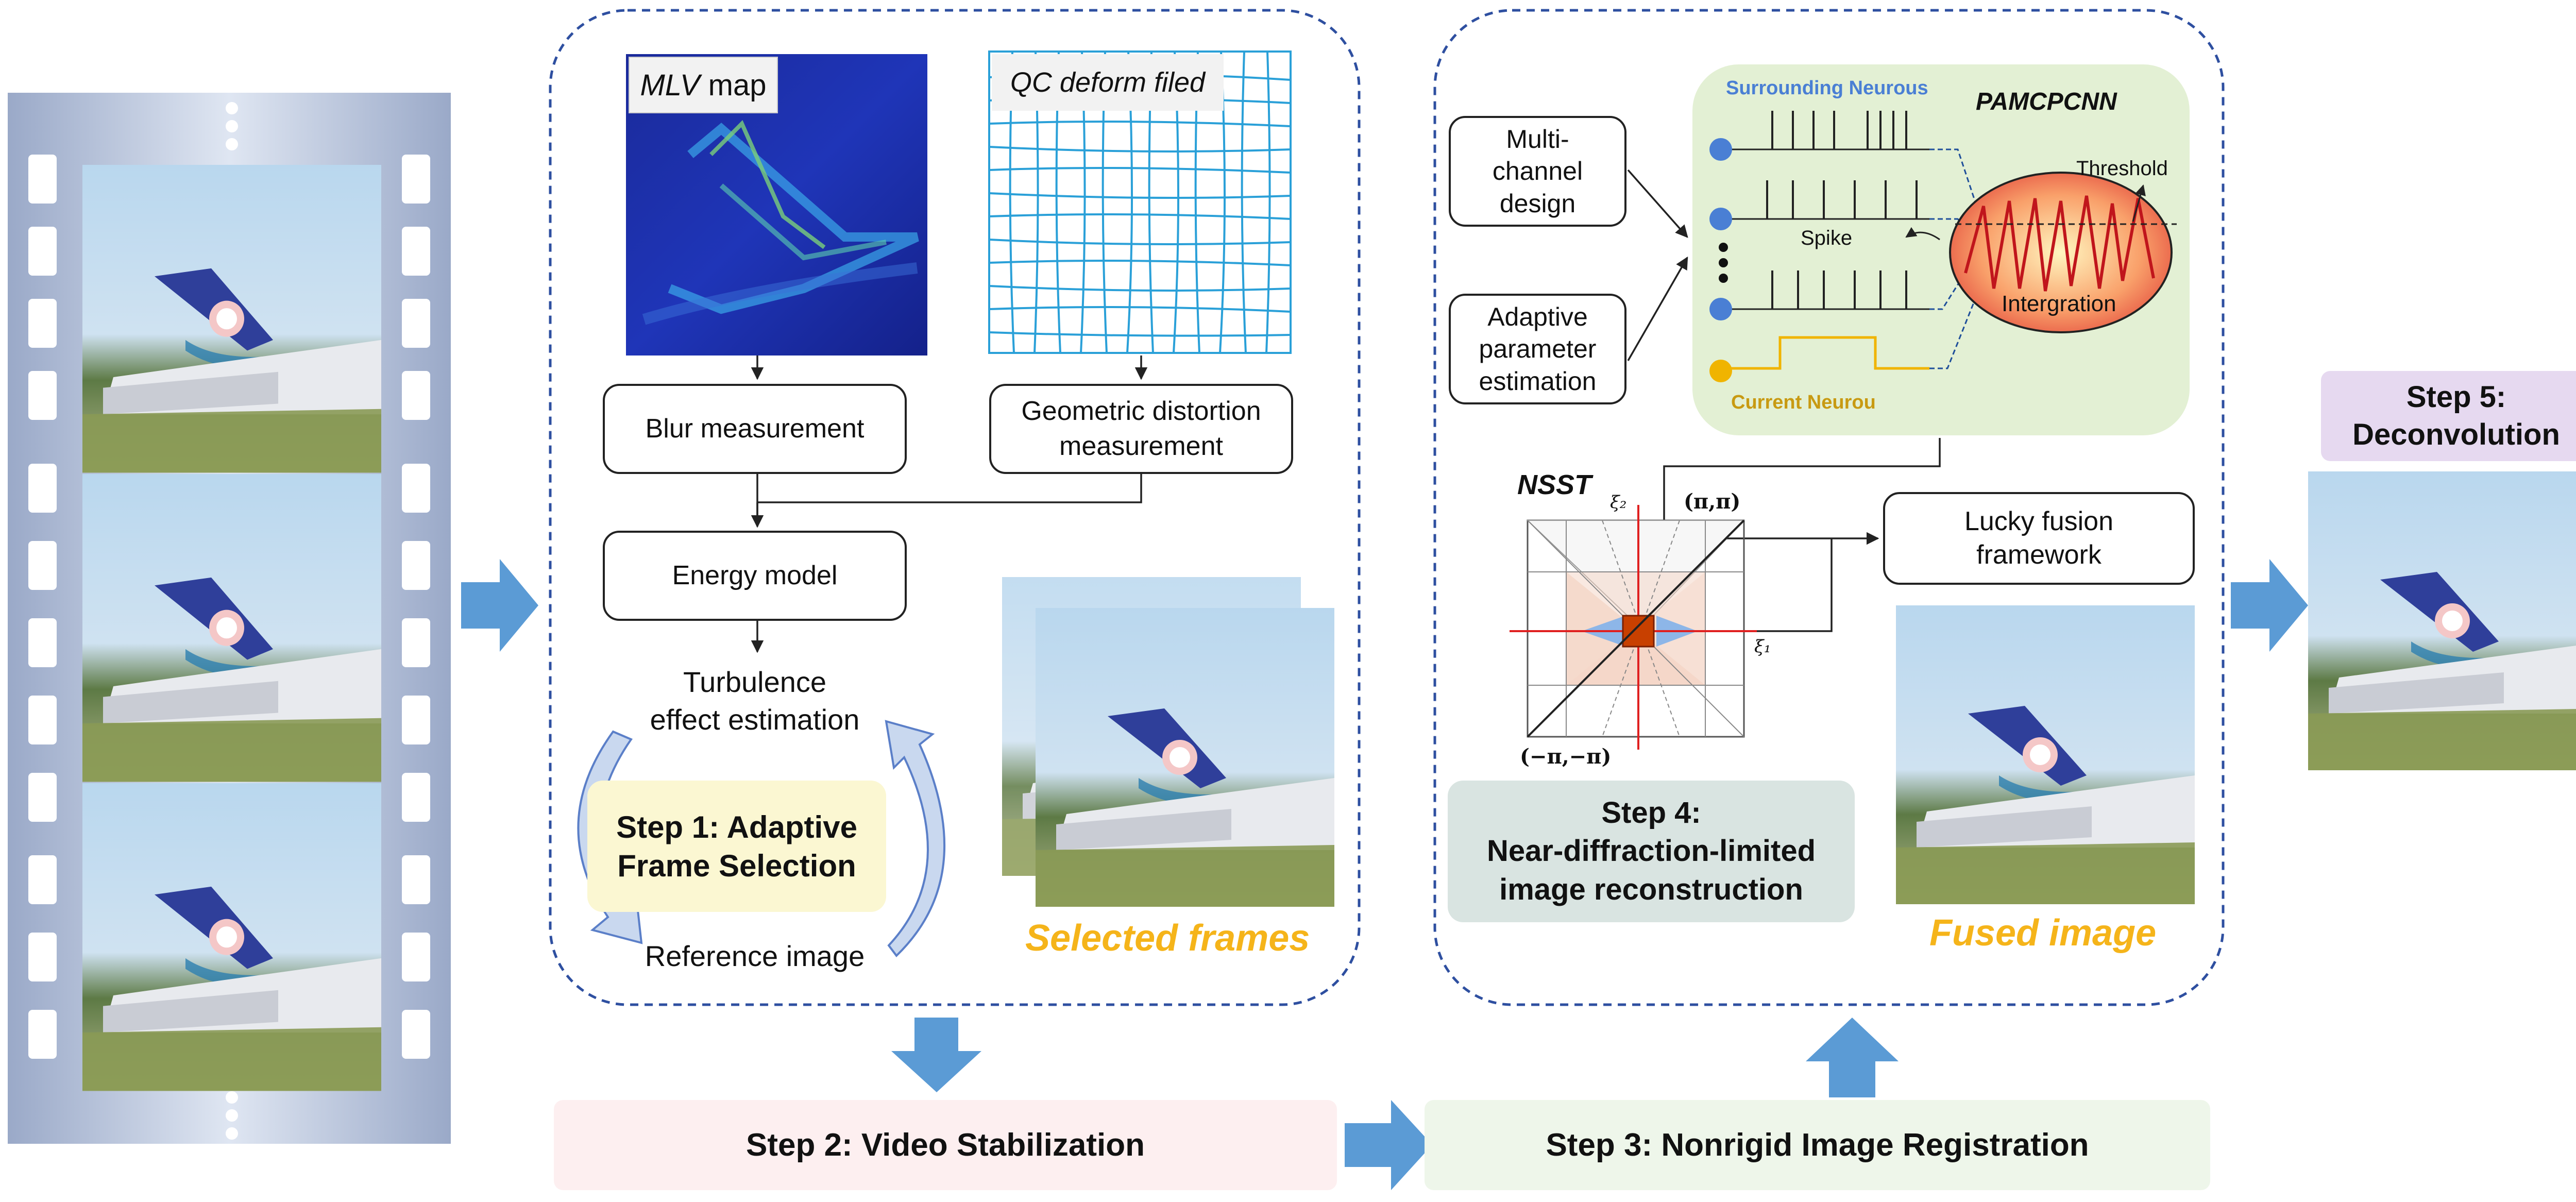 Image resolution: width=2576 pixels, height=1202 pixels. Describe the element at coordinates (946, 1145) in the screenshot. I see `step2-title: Step 2: Video Stabilization` at that location.